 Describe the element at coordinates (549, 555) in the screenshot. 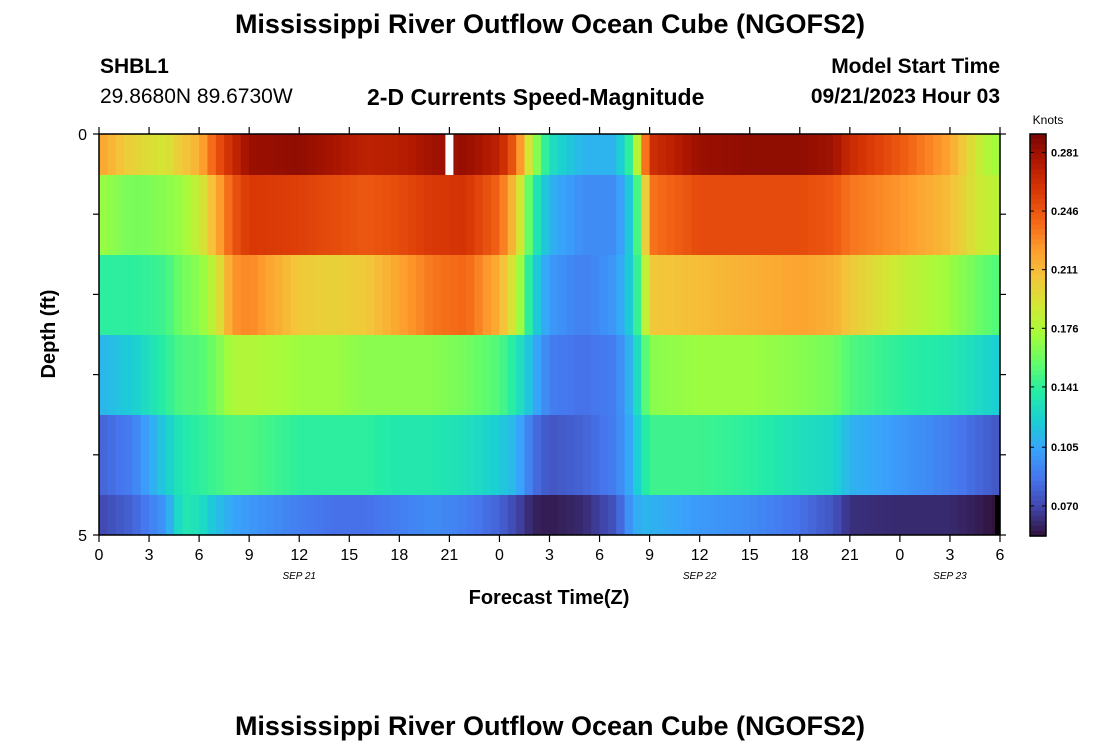

I see `x-tick-label: 3` at that location.